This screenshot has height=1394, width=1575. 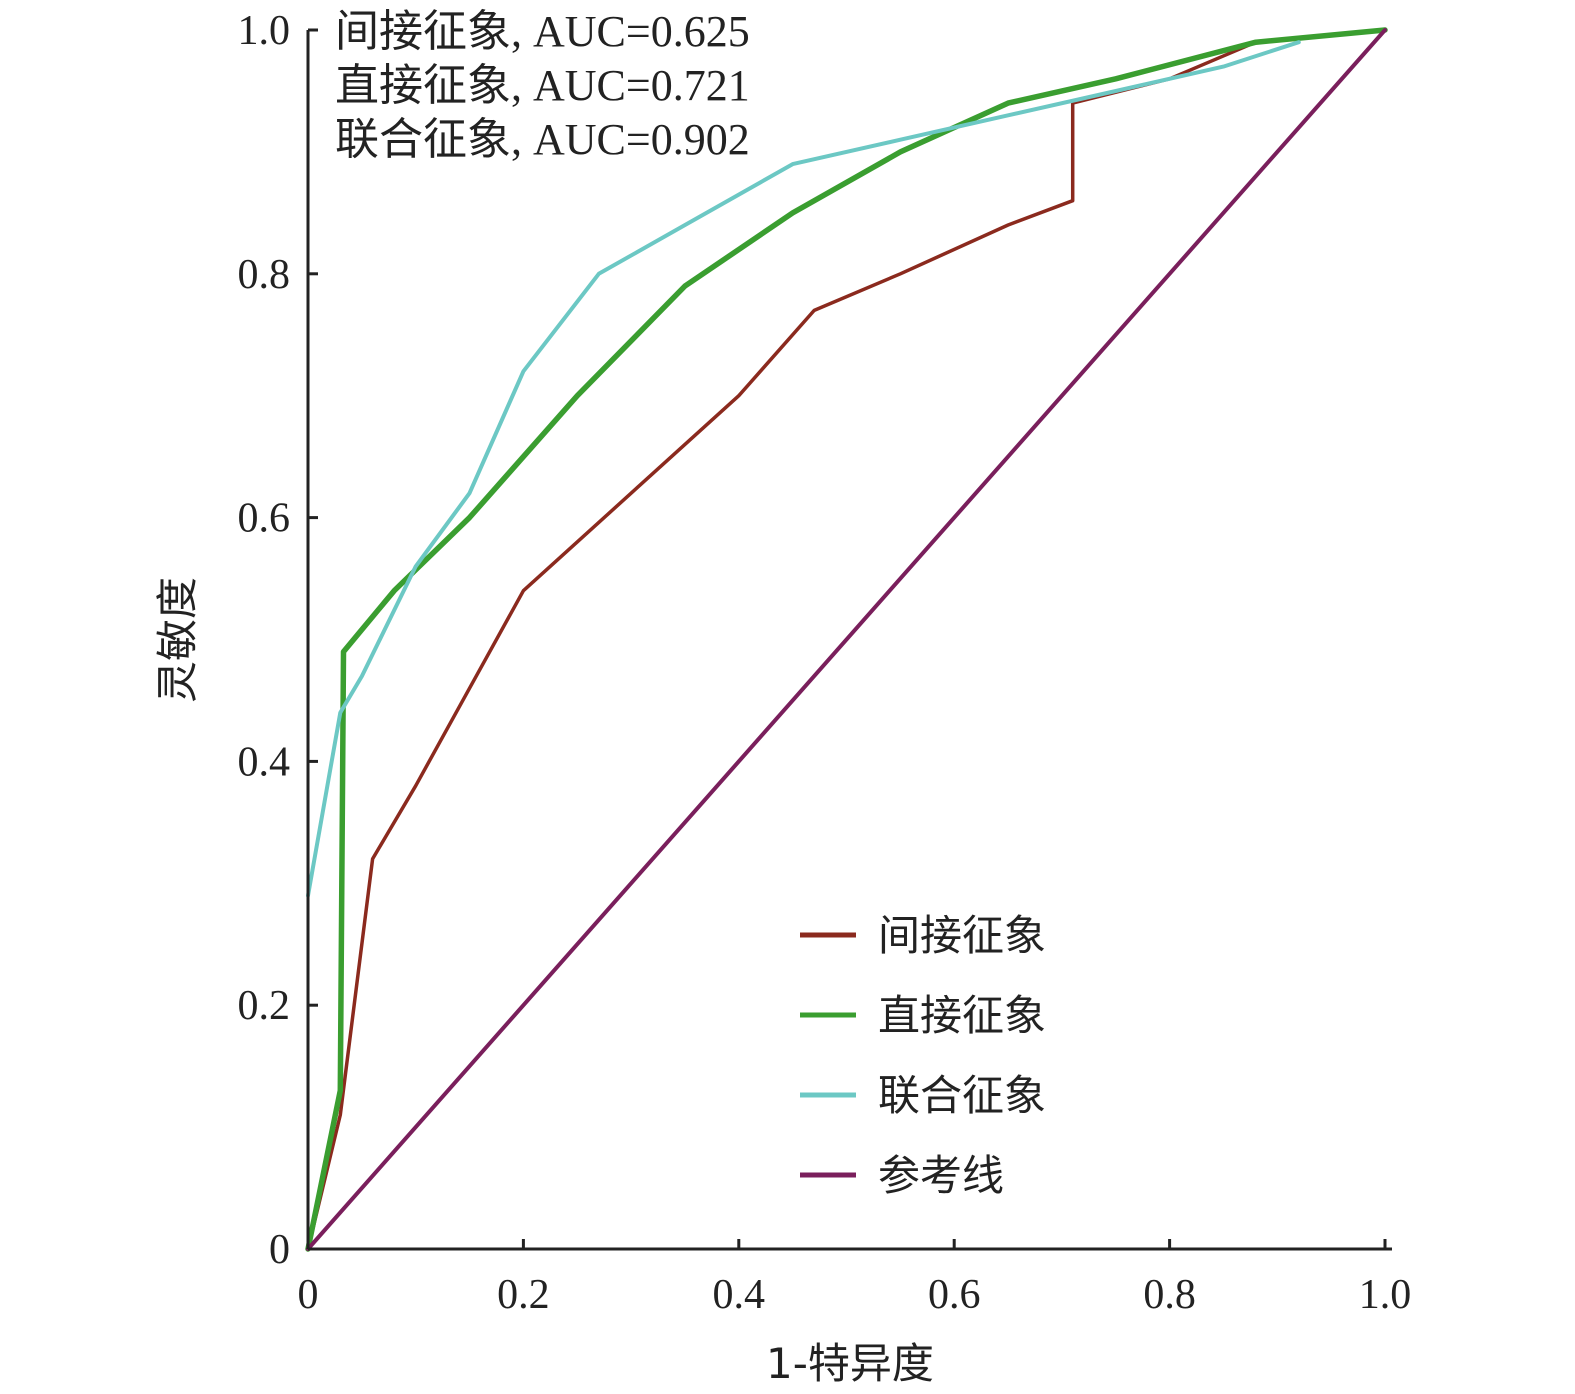 I want to click on auc-annotation-direct: 直接征象, AUC=0.721, so click(x=542, y=85).